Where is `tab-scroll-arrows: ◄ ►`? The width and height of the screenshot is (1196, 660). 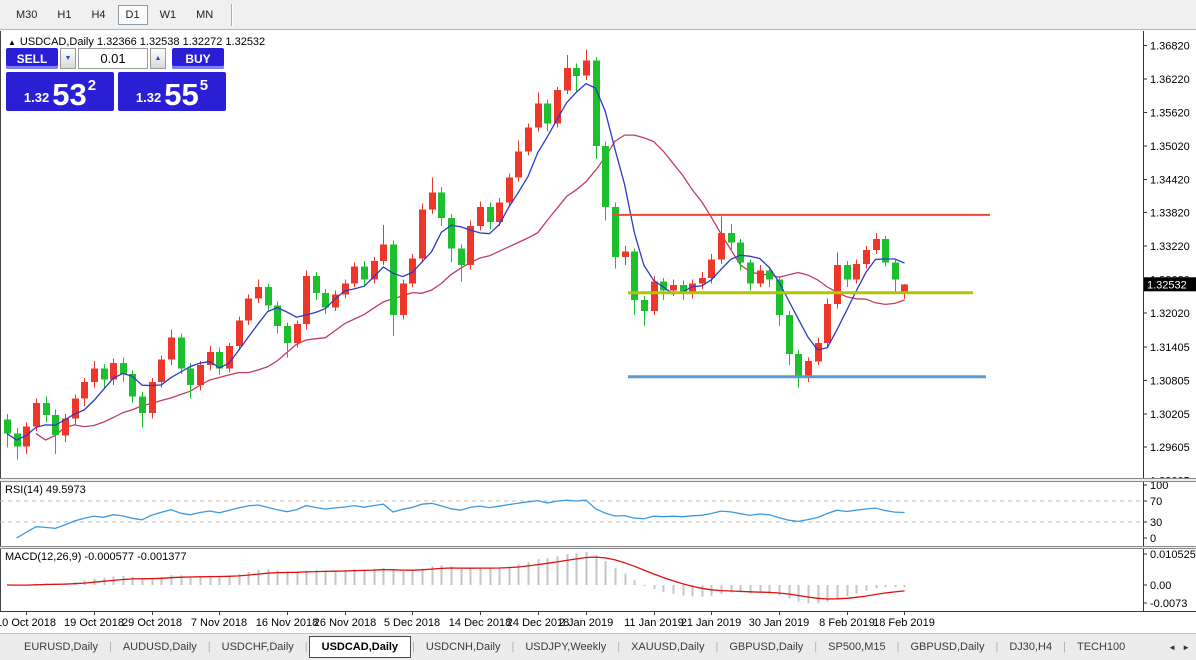
tab-scroll-arrows: ◄ ► is located at coordinates (1179, 647).